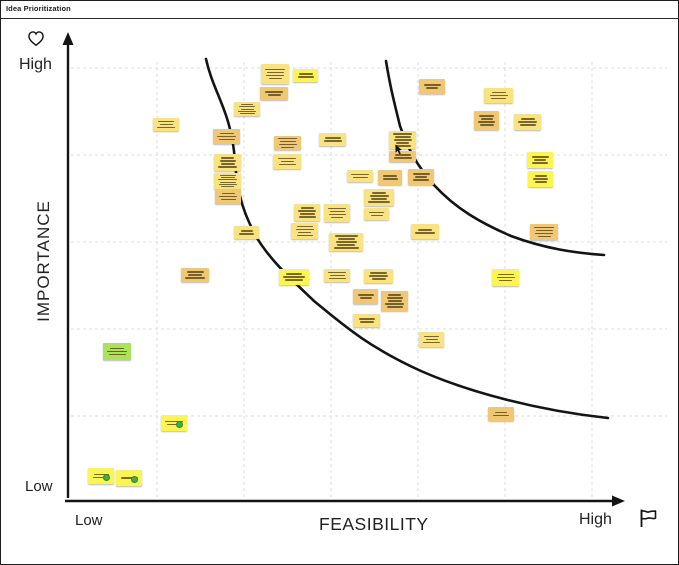 The width and height of the screenshot is (679, 565). I want to click on mouse-cursor-icon, so click(399, 151).